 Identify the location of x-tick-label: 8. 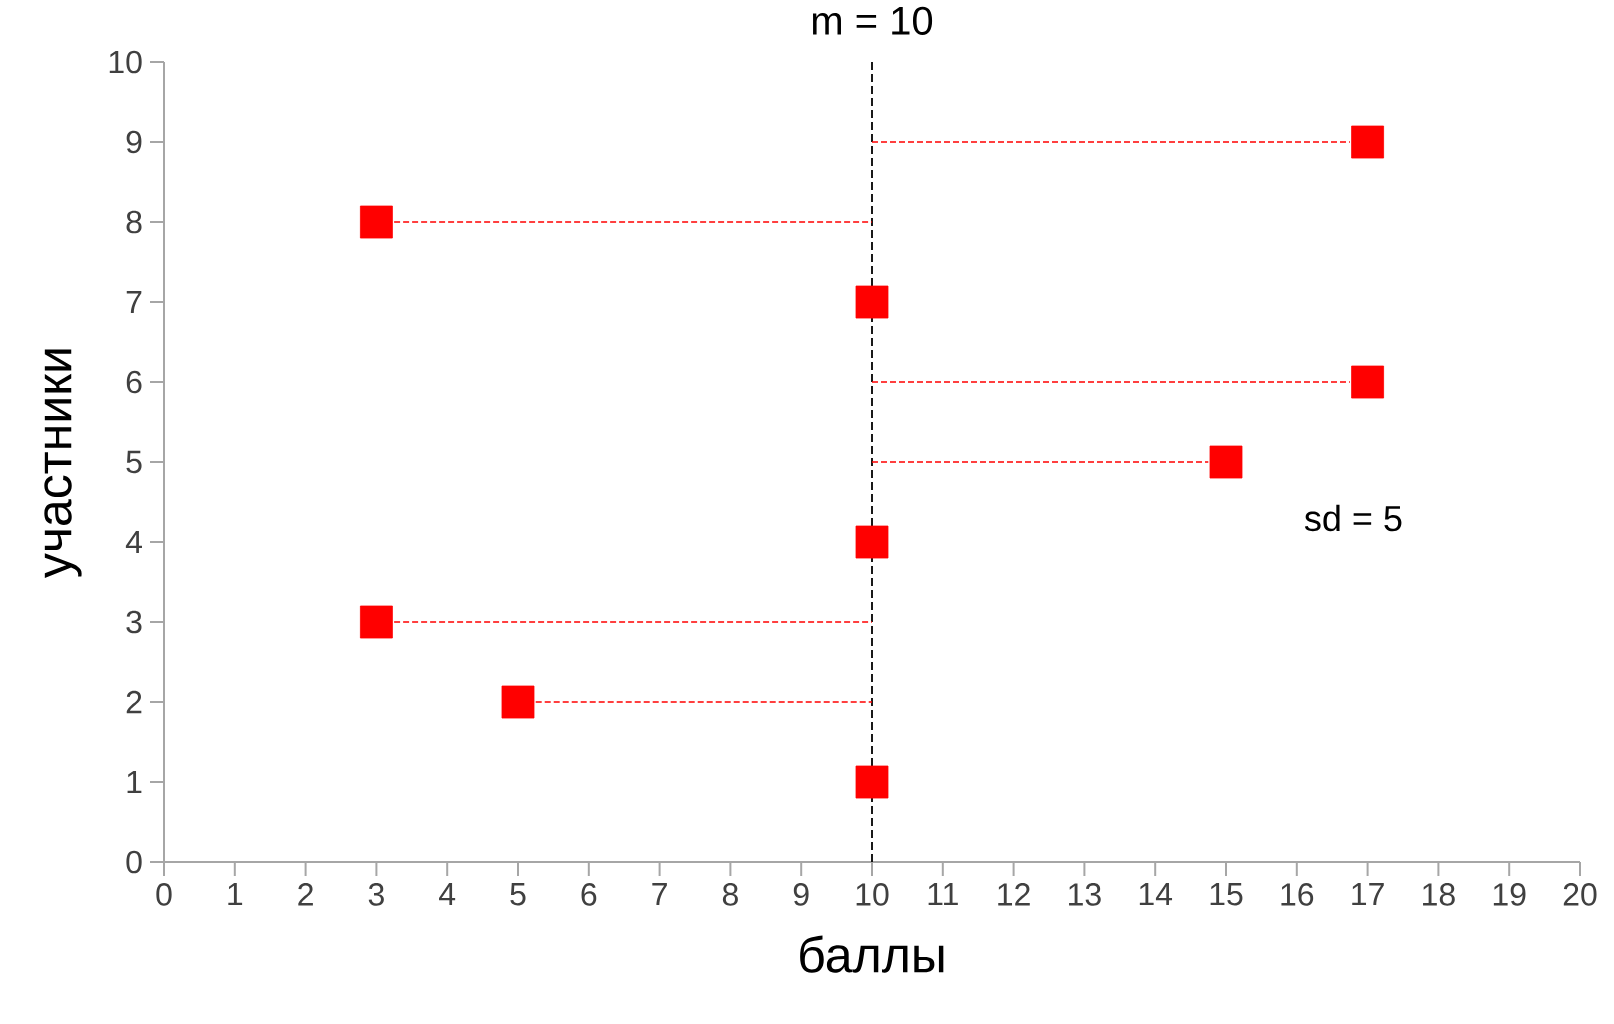
(730, 894).